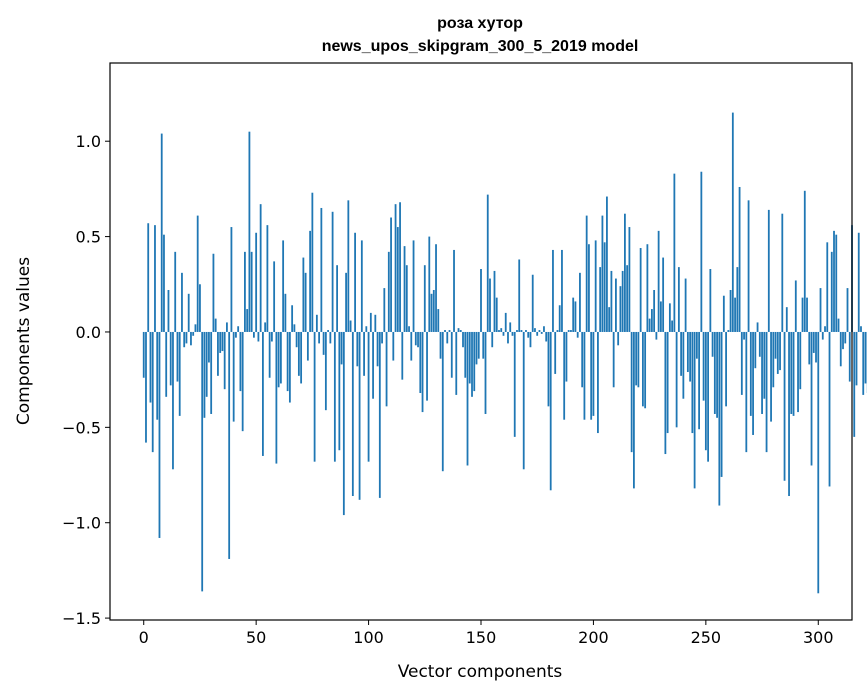 Image resolution: width=867 pixels, height=696 pixels. Describe the element at coordinates (88, 237) in the screenshot. I see `y-tick-label: 0.5` at that location.